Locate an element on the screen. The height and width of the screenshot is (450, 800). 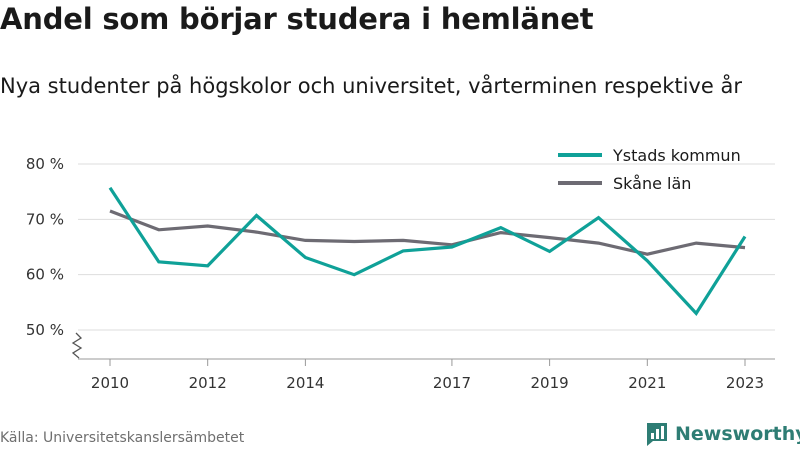
bar-chart-logo-icon is located at coordinates (657, 434).